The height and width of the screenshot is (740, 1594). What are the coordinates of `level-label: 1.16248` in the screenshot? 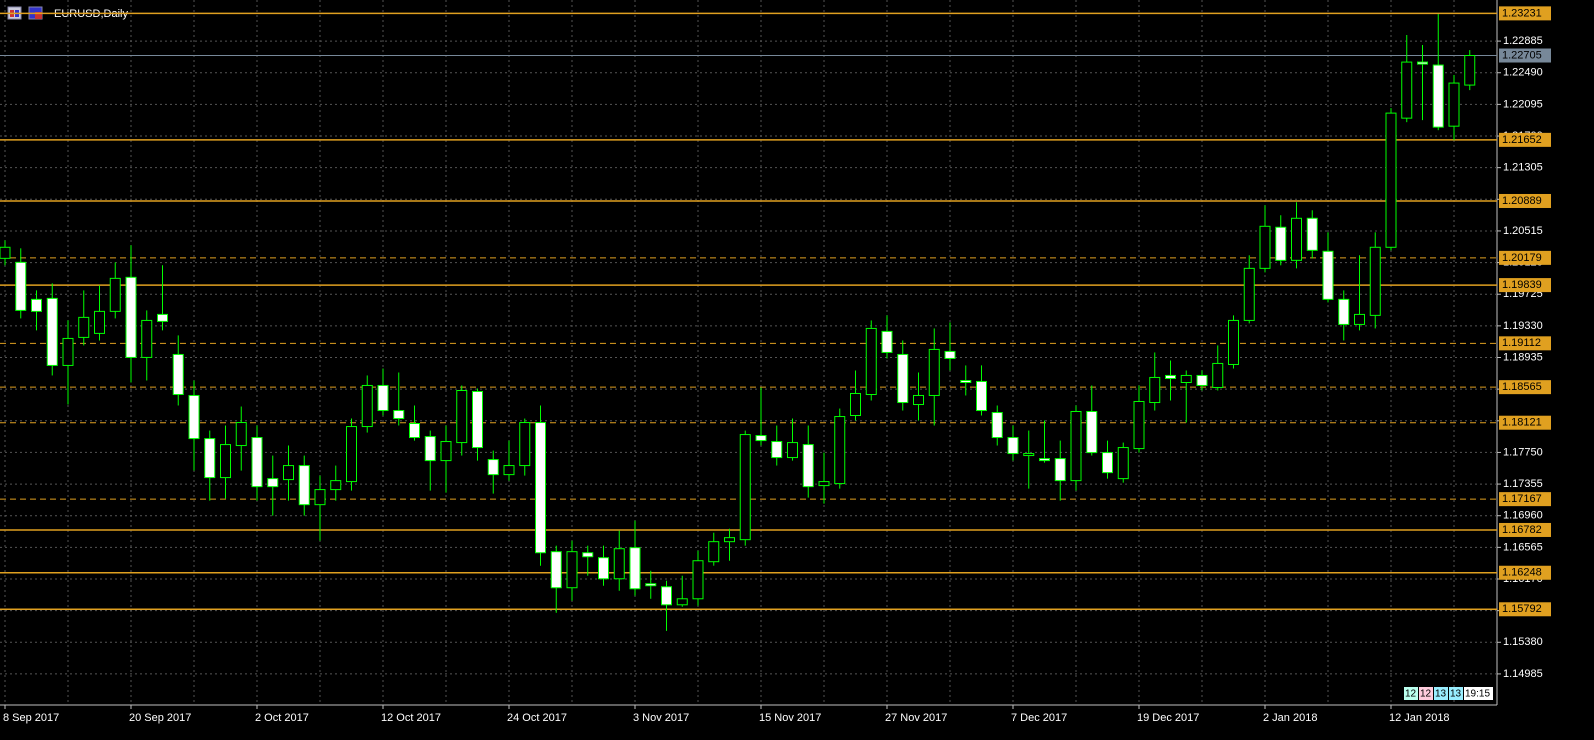 It's located at (1522, 573).